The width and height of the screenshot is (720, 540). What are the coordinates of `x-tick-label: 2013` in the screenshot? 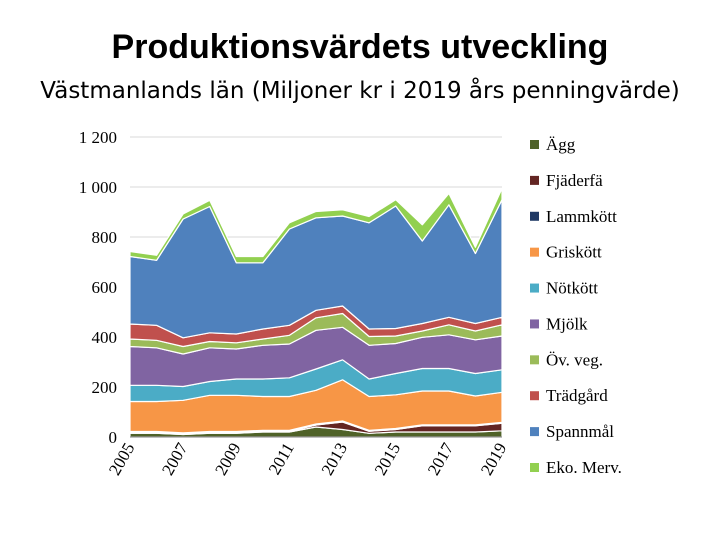 It's located at (334, 459).